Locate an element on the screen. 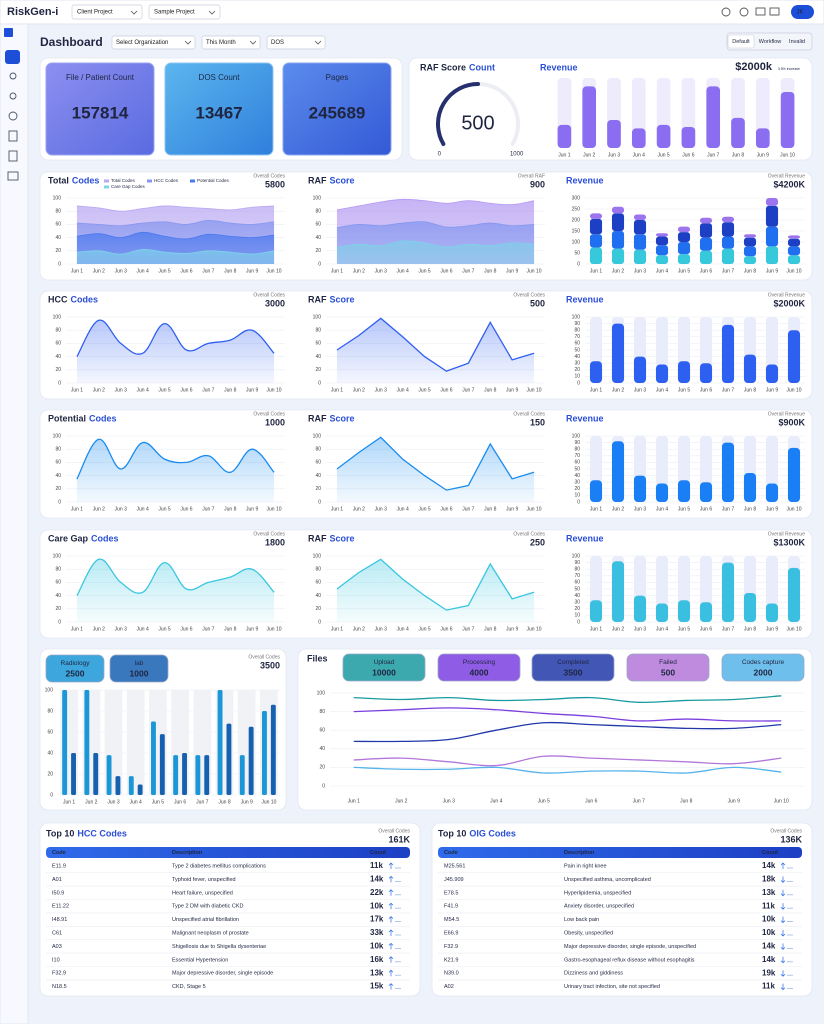 Image resolution: width=824 pixels, height=1024 pixels. chart-title: Care Gap is located at coordinates (68, 538).